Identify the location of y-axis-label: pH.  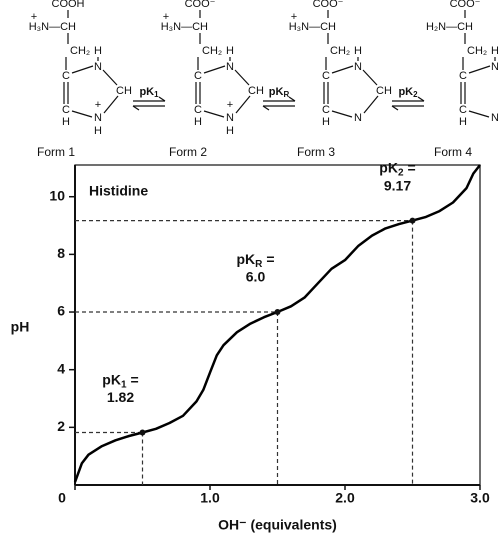
(20, 327).